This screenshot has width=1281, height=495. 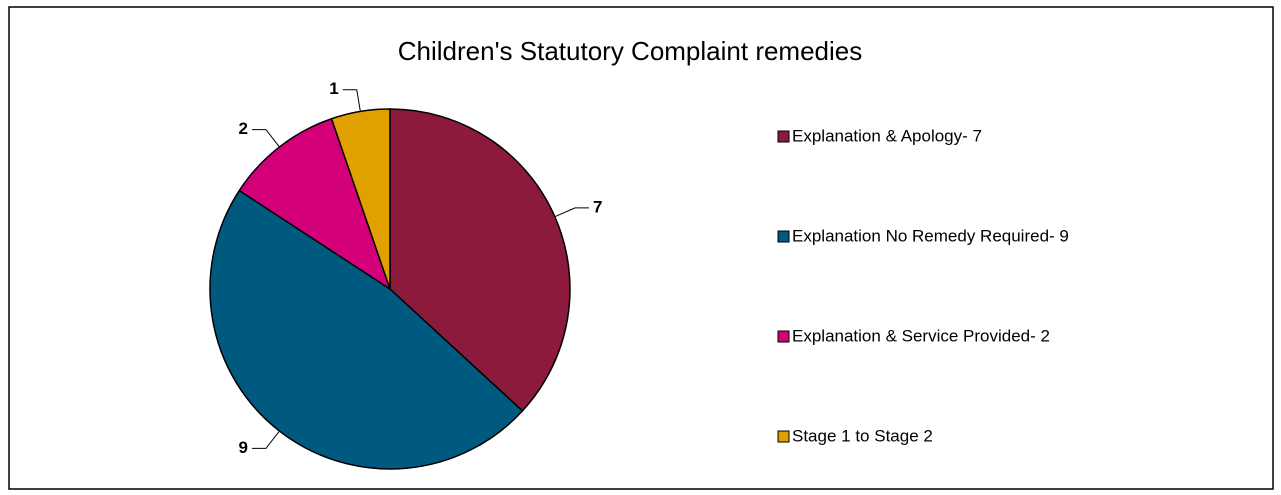 What do you see at coordinates (333, 88) in the screenshot?
I see `data-label: 1` at bounding box center [333, 88].